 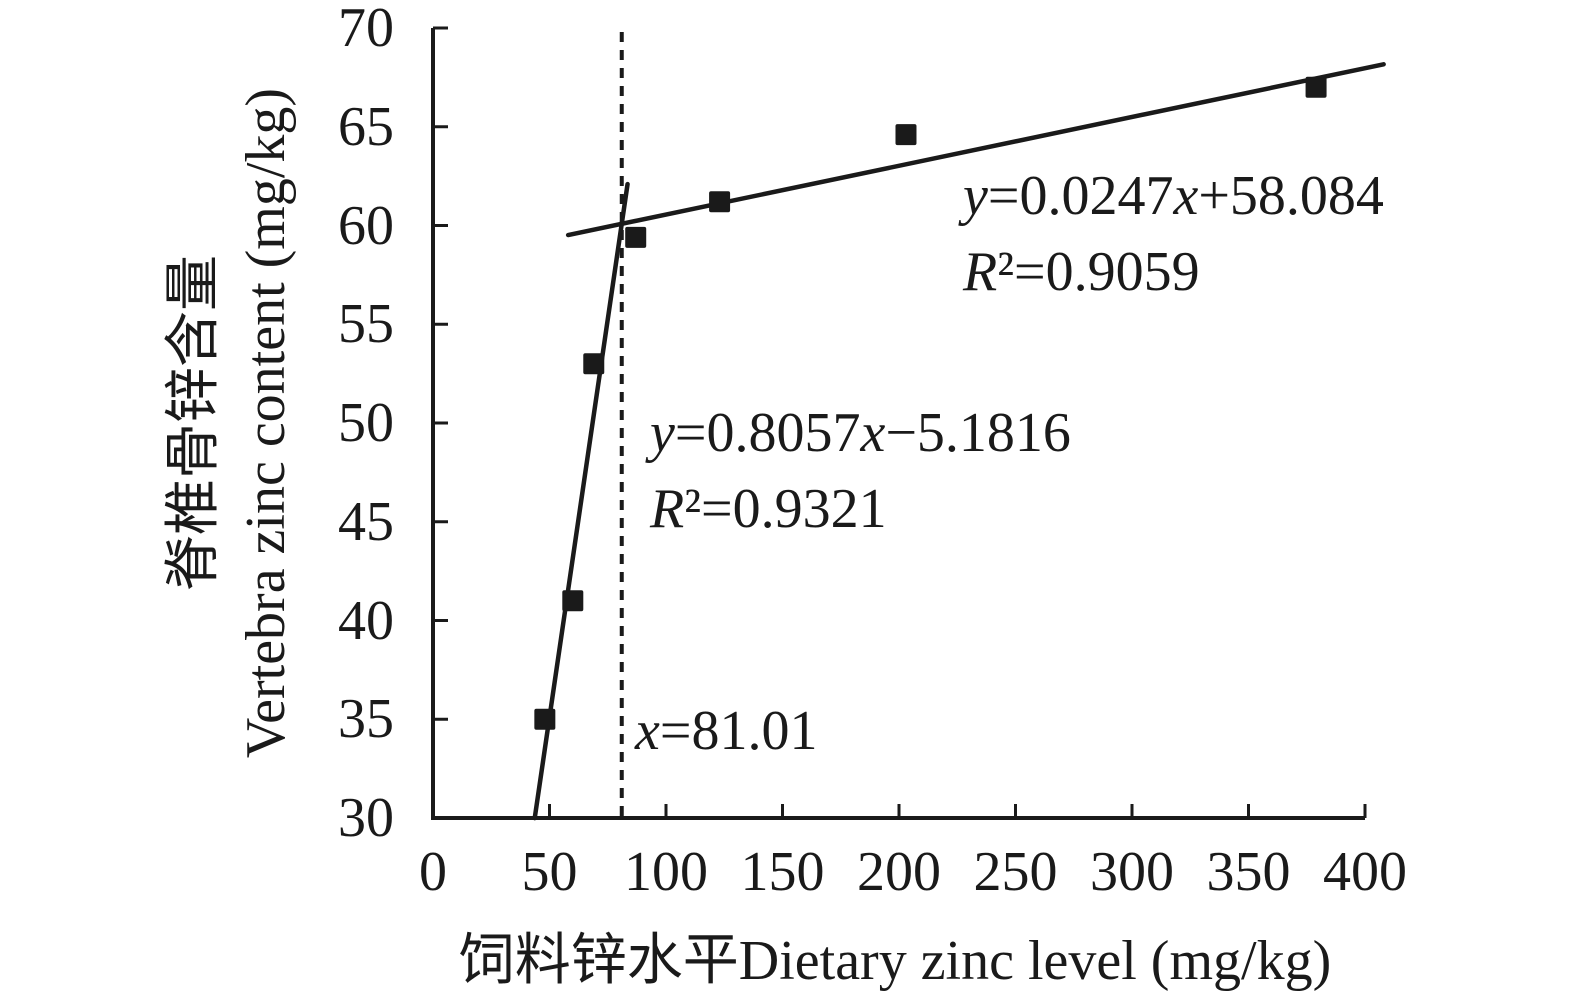 I want to click on y-axis-title: 脊椎骨锌含量 Vertebra zinc content (mg/kg), so click(x=230, y=423).